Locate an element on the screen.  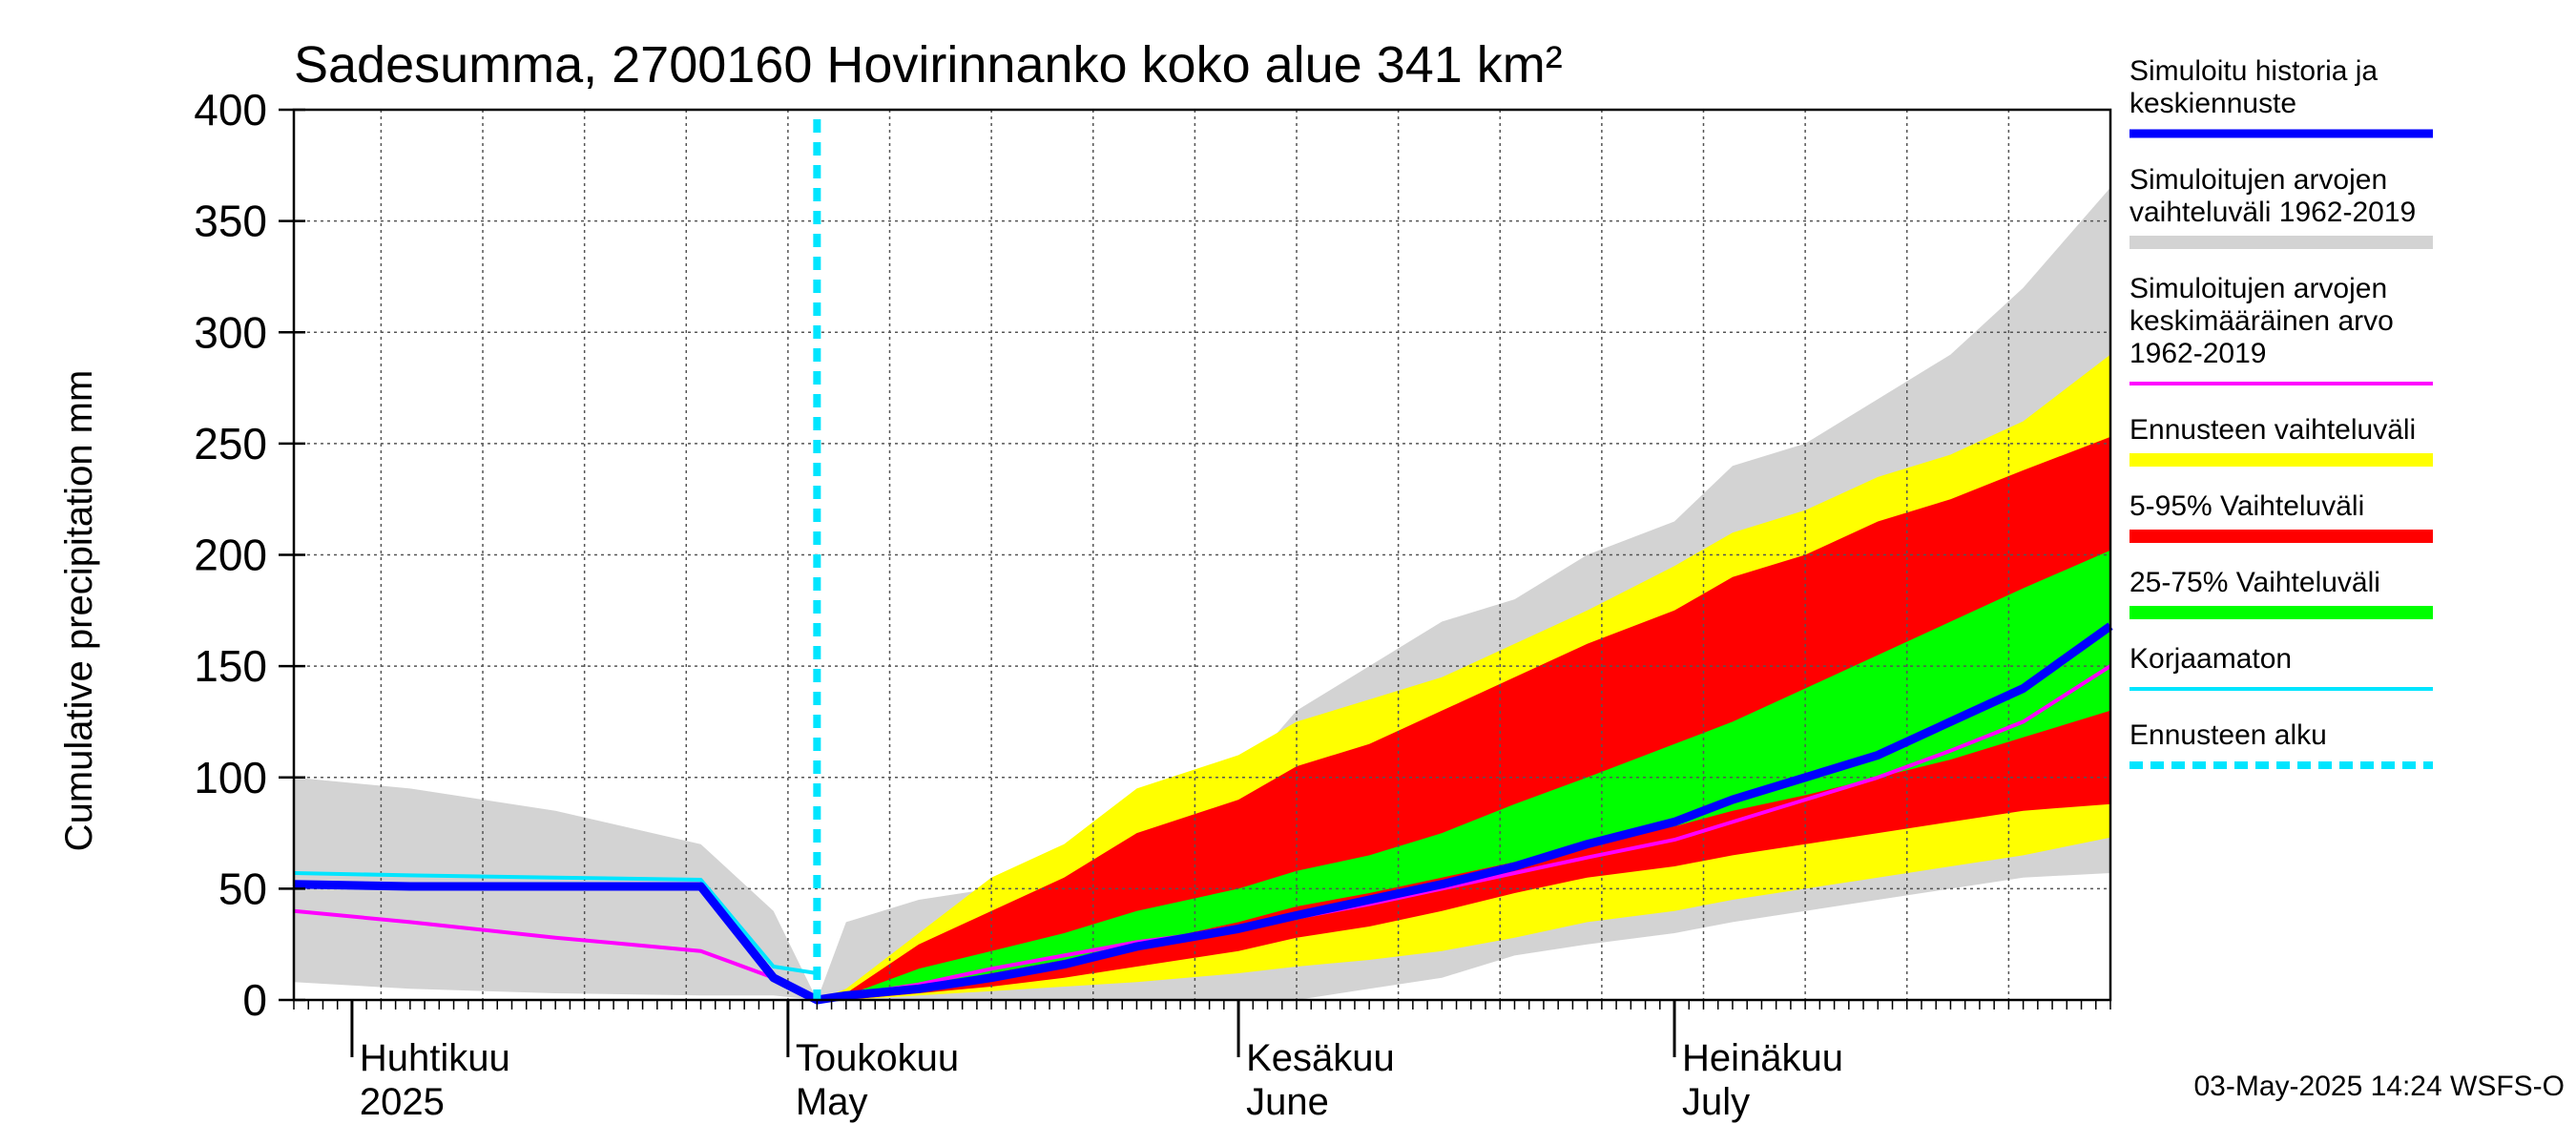
month-label-en: July is located at coordinates (1716, 1102).